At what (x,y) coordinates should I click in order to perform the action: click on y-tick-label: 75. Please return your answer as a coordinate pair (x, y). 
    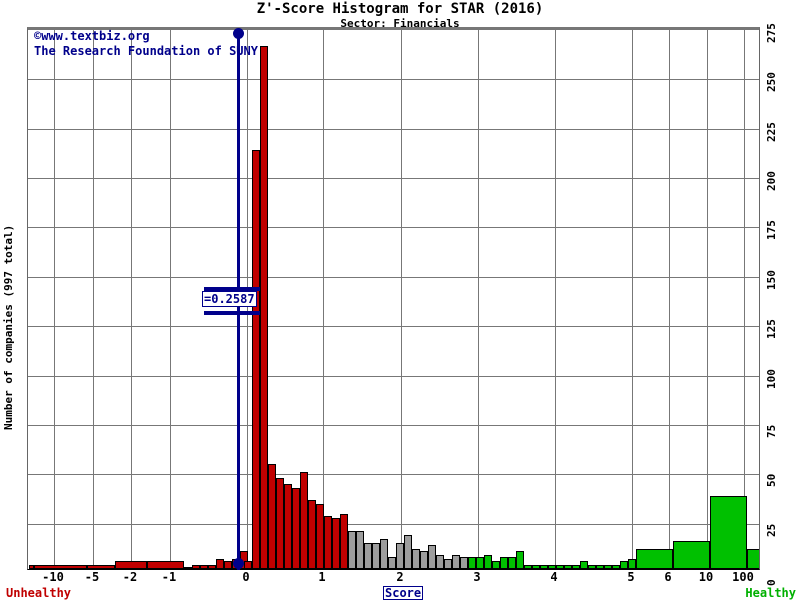
    Looking at the image, I should click on (771, 431).